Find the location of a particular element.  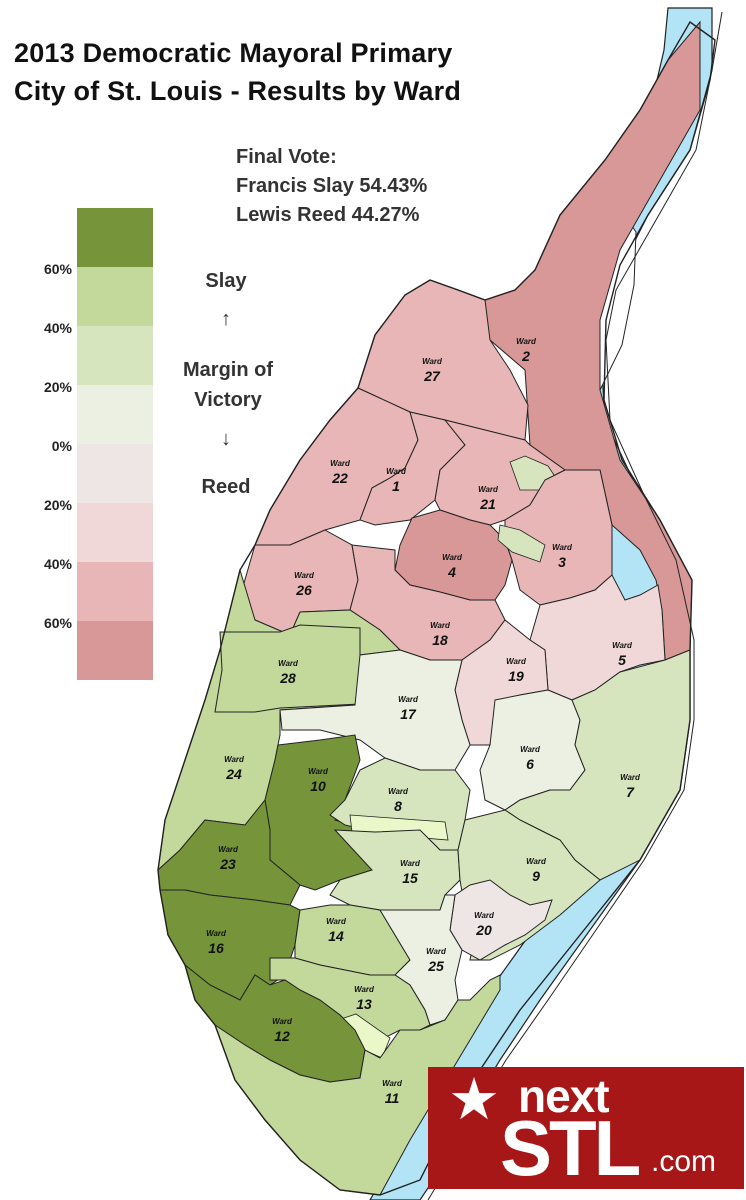

ward-label-20: Ward 20 is located at coordinates (484, 924).